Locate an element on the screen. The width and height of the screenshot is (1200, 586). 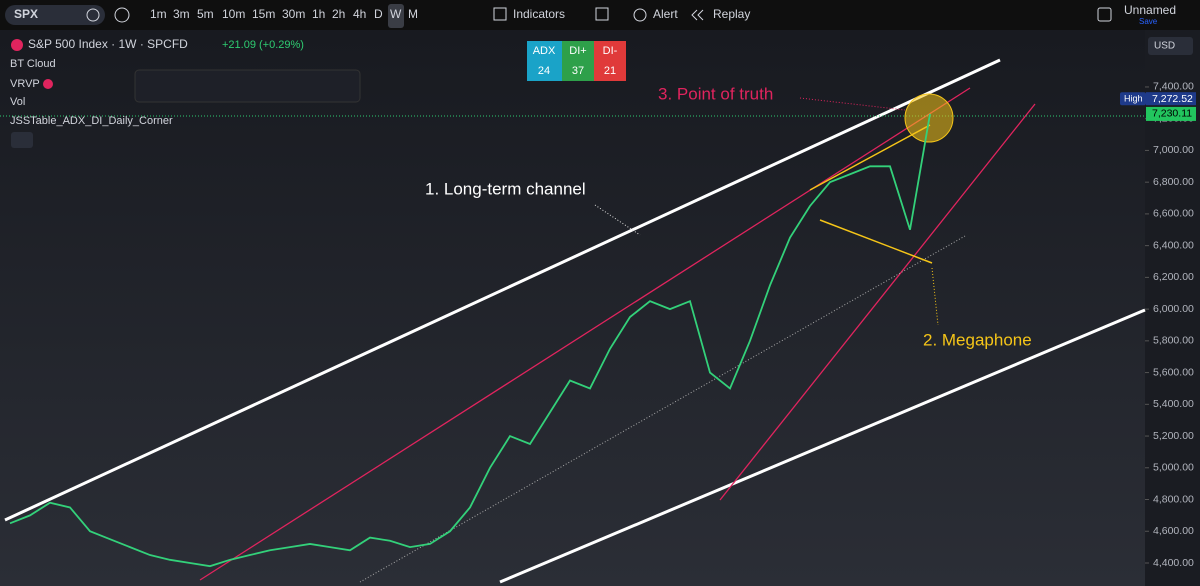
table-header: ADX is located at coordinates (544, 51).